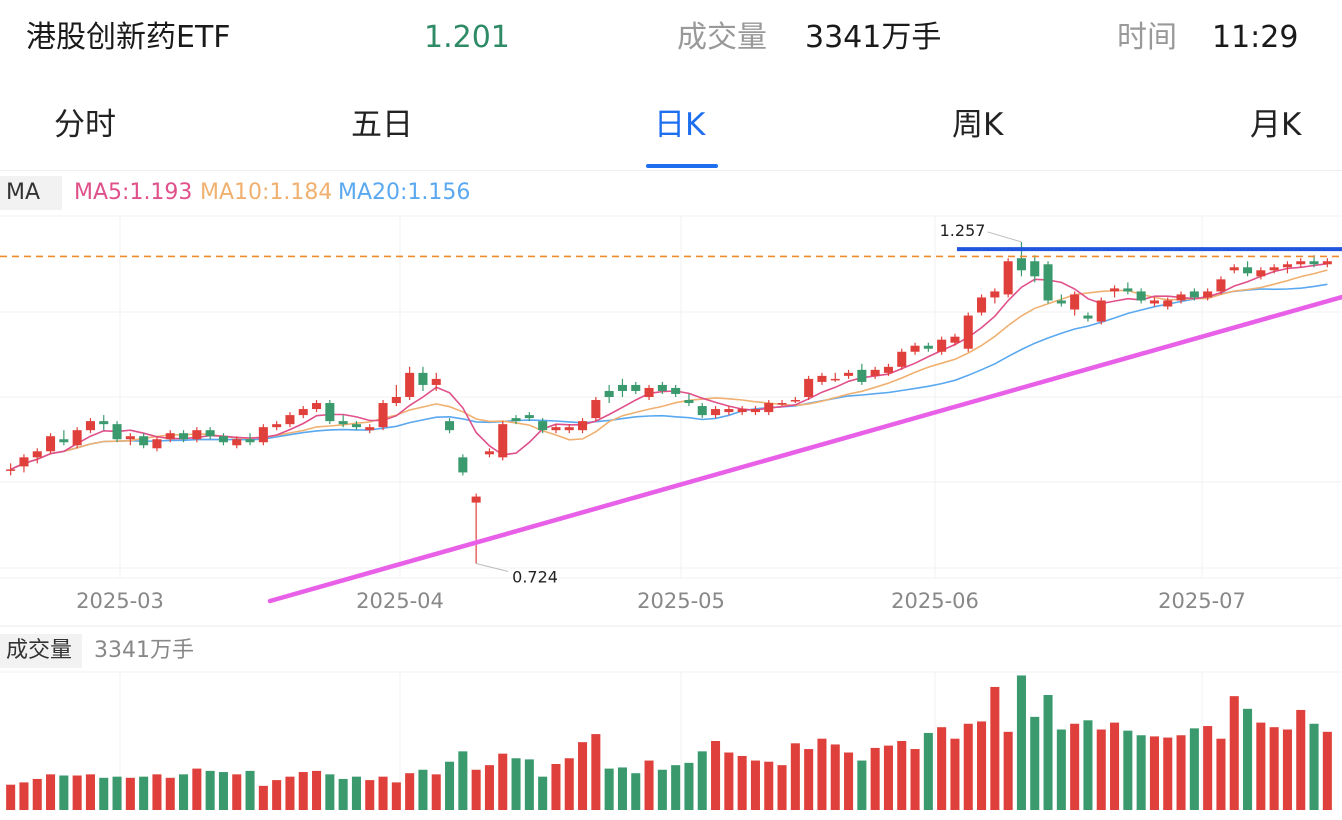 Image resolution: width=1342 pixels, height=820 pixels. I want to click on ma10-value: MA10:1.184, so click(266, 192).